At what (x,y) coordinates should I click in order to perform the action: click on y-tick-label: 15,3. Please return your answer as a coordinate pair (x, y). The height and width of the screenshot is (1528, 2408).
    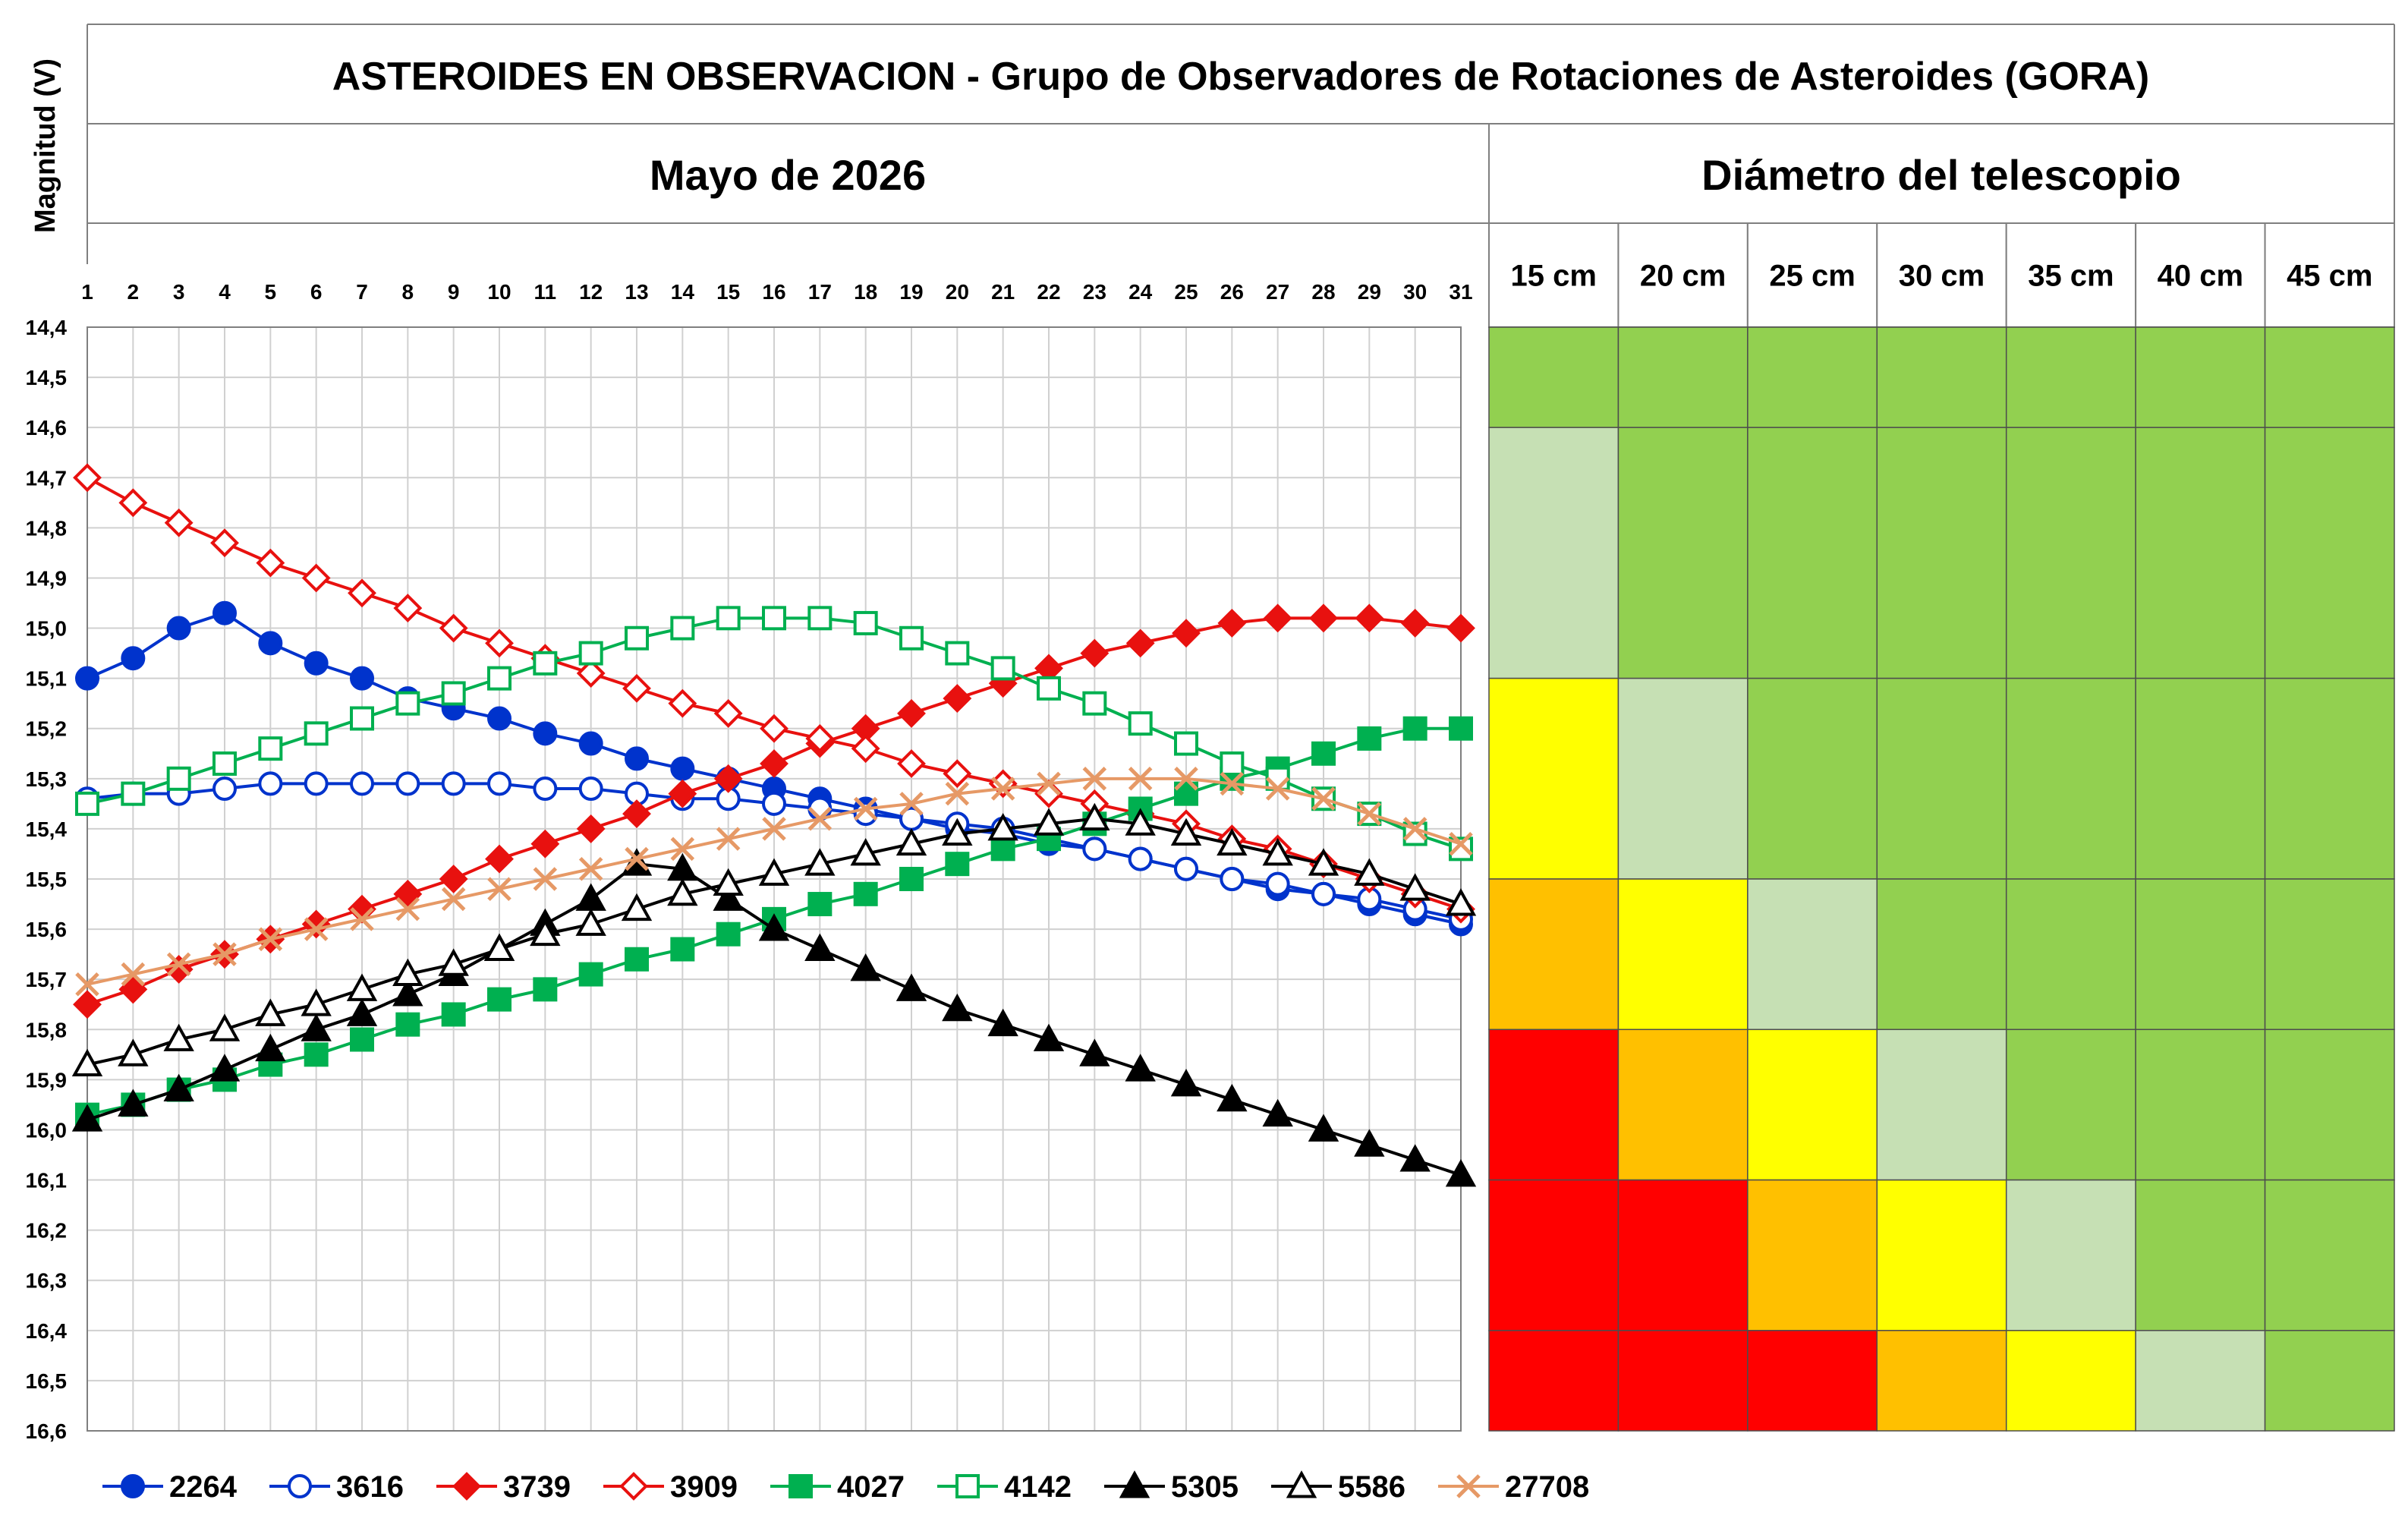
    Looking at the image, I should click on (47, 779).